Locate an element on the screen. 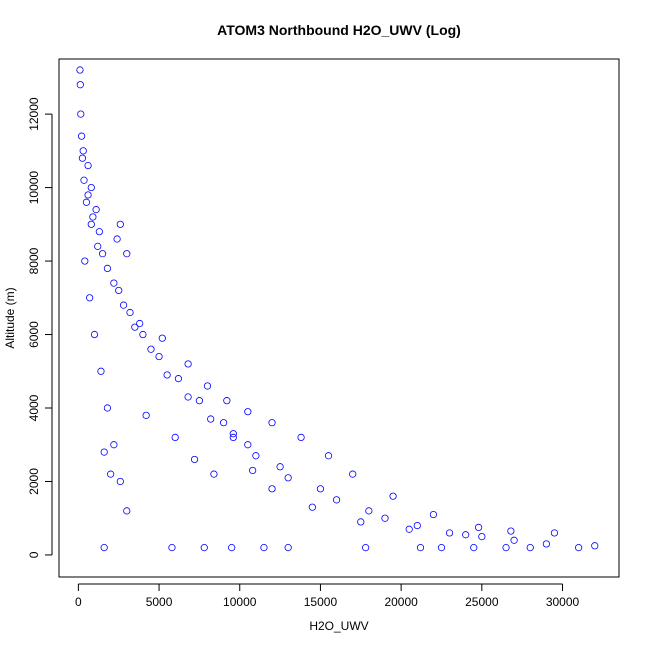 Image resolution: width=650 pixels, height=650 pixels. chart-title: ATOM3 Northbound H2O_UWV (Log) is located at coordinates (339, 30).